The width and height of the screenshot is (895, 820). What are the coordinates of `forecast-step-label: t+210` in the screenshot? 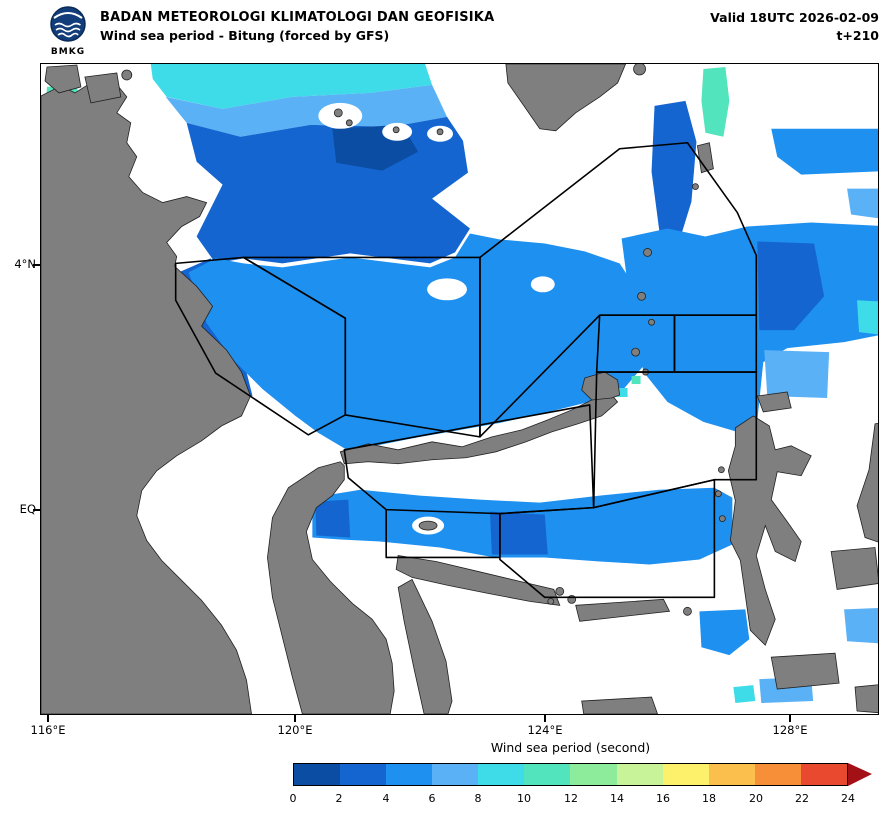 It's located at (857, 35).